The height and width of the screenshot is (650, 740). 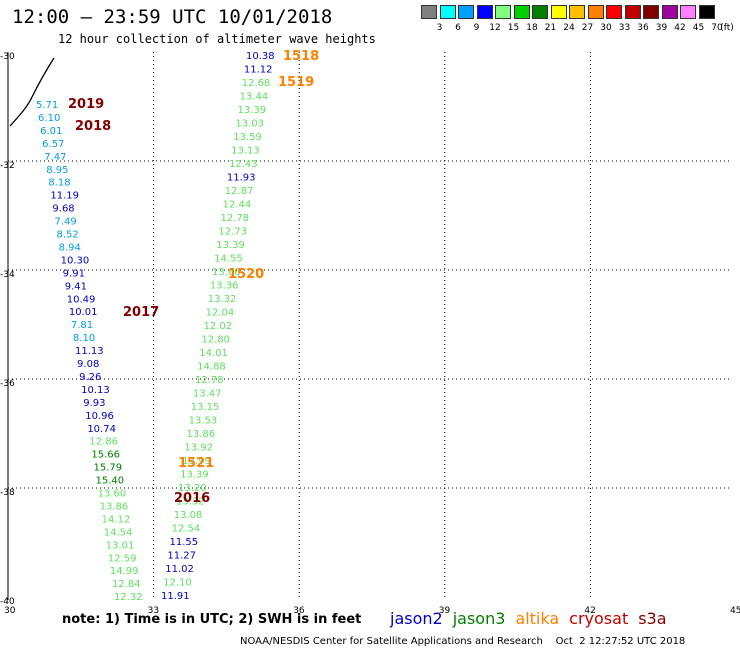 I want to click on scale-label: 45, so click(x=698, y=28).